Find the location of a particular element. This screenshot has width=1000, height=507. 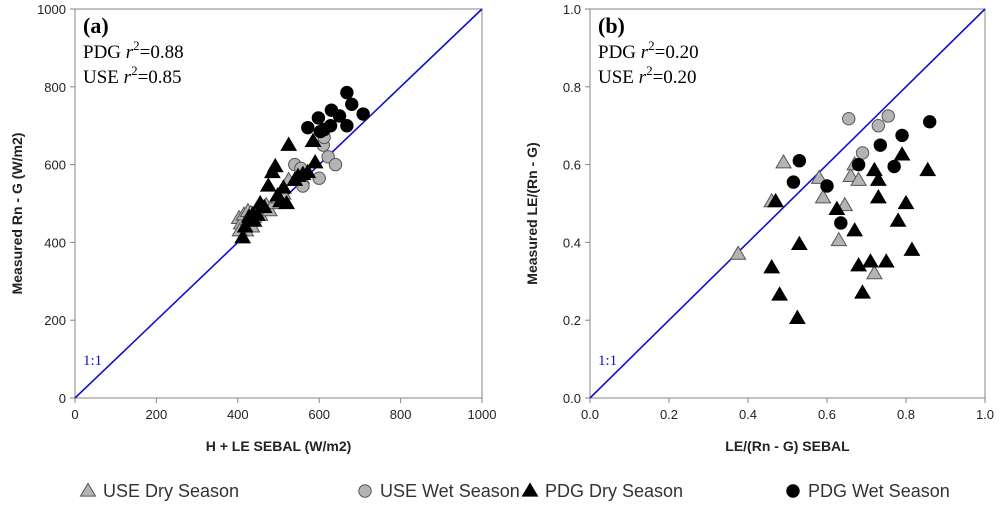

stat-line: USE r2=0.20 is located at coordinates (647, 75).